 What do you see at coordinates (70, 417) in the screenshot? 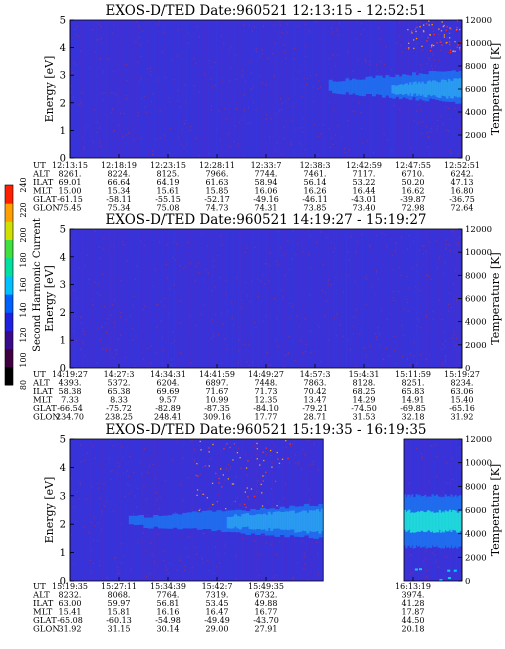
I see `table-cell: 234.70` at bounding box center [70, 417].